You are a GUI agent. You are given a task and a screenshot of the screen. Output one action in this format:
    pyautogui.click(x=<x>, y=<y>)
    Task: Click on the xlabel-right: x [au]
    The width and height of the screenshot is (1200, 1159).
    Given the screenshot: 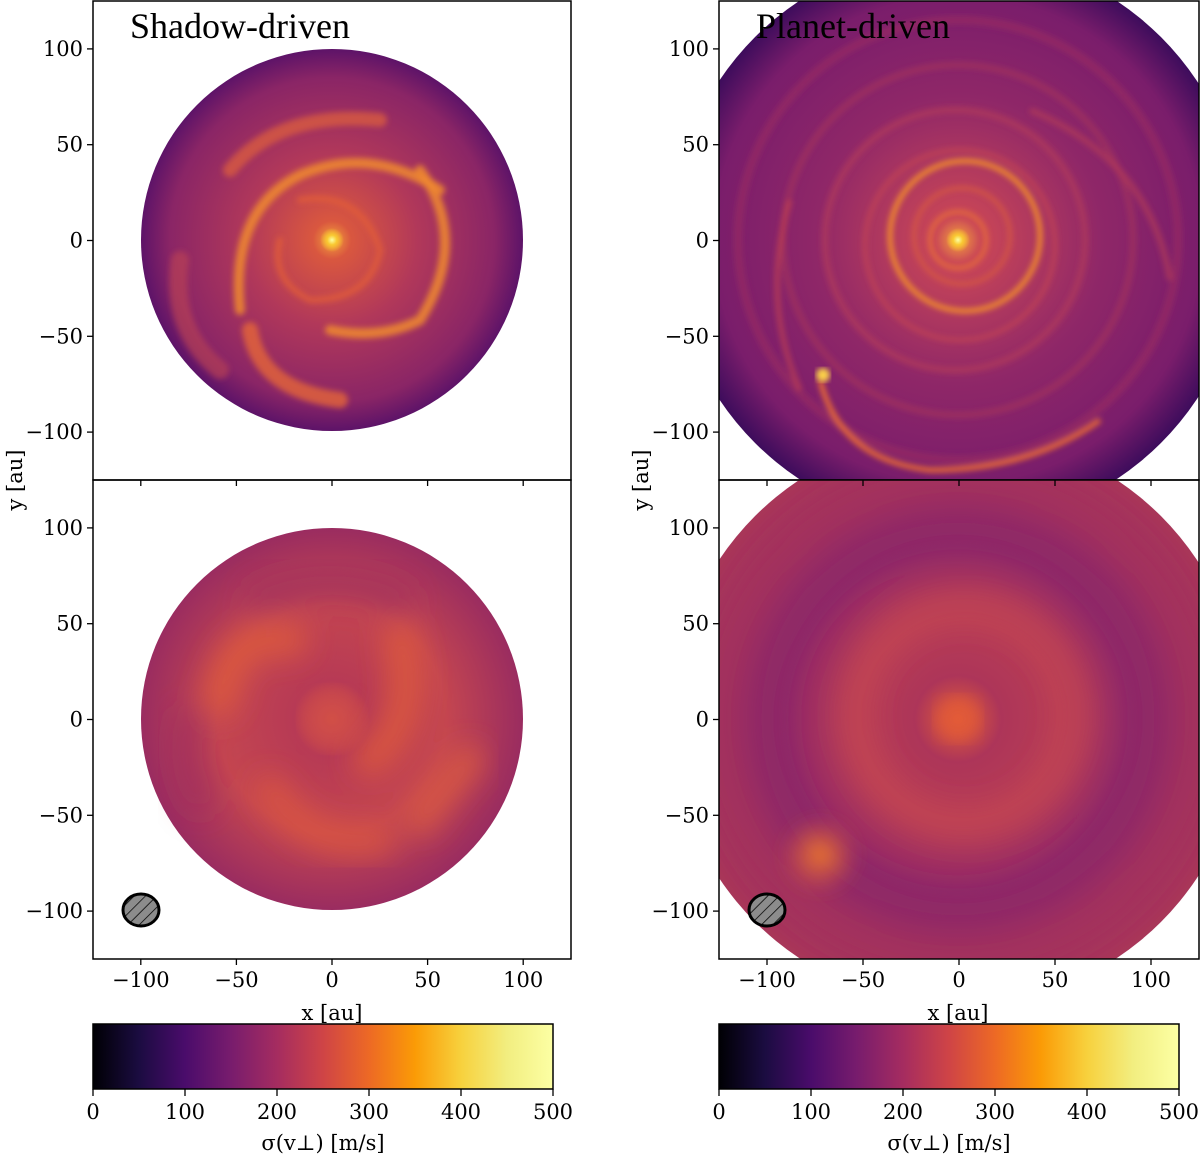 What is the action you would take?
    pyautogui.click(x=958, y=1013)
    